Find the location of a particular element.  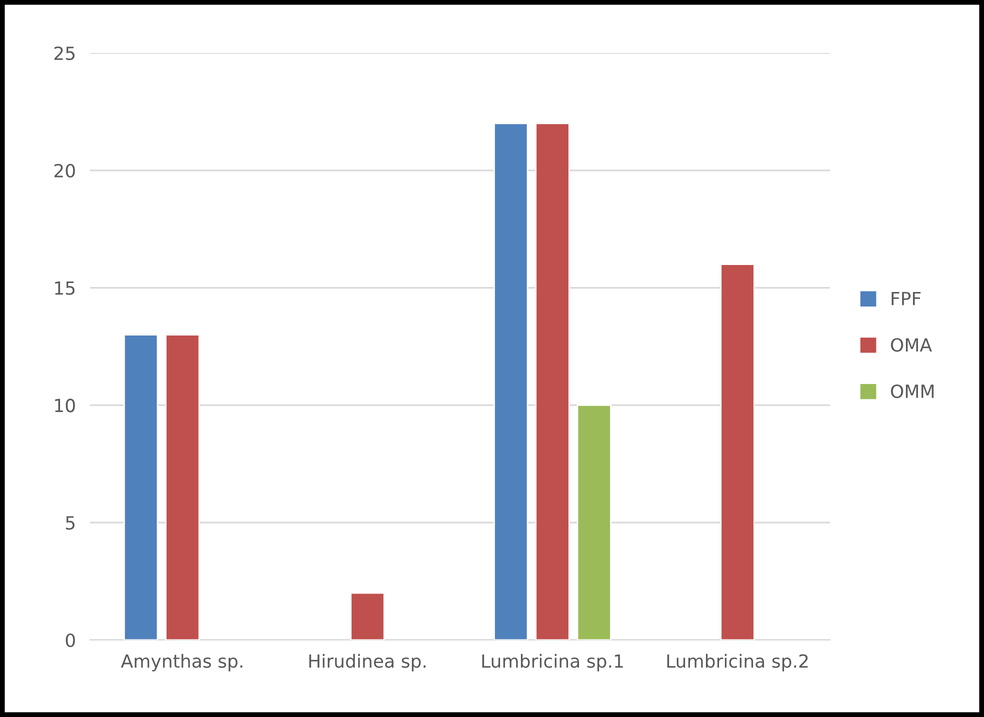

y-tick-label: 25 is located at coordinates (64, 53).